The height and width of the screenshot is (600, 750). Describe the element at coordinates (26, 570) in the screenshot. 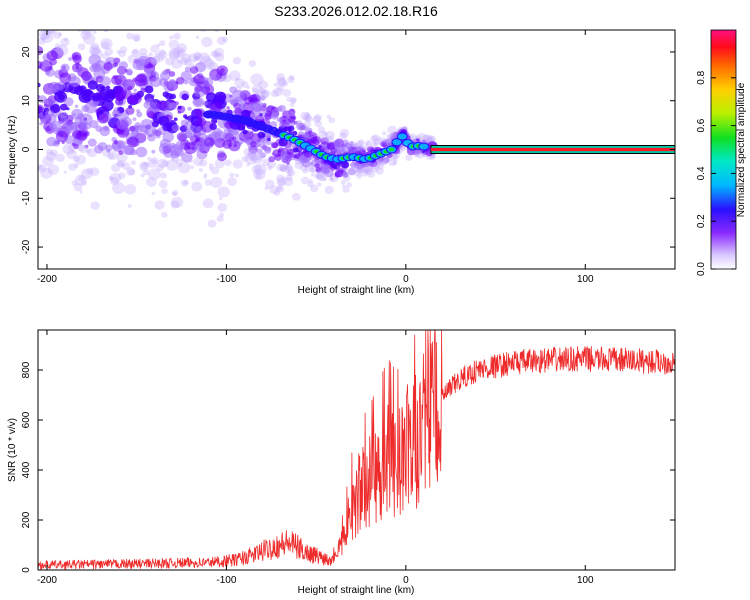

I see `y-tick-label: 0` at that location.